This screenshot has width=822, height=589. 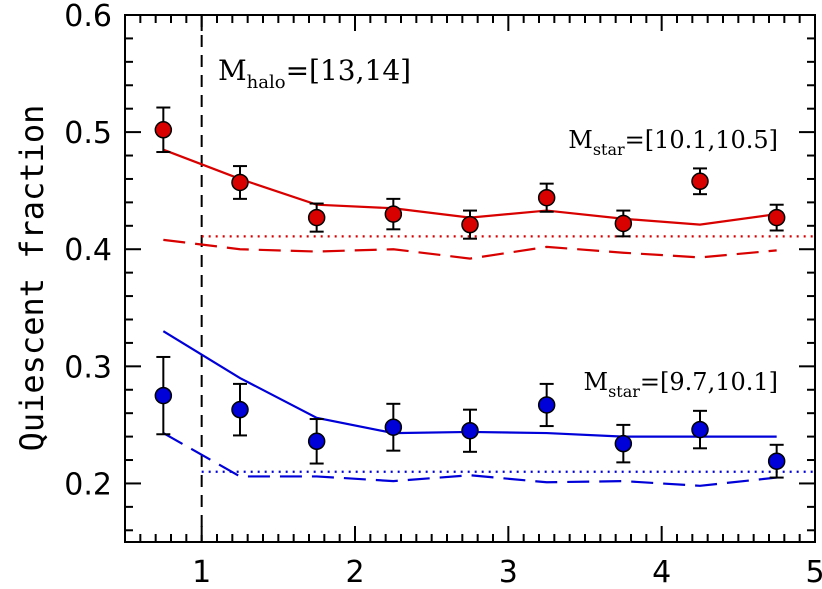 I want to click on halo-annotation: Mhalo=[13,14], so click(x=314, y=73).